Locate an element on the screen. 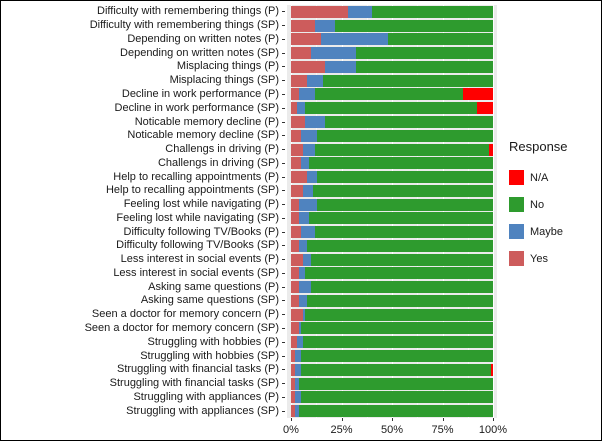 This screenshot has height=441, width=602. x-axis-tick-label: 100% is located at coordinates (493, 430).